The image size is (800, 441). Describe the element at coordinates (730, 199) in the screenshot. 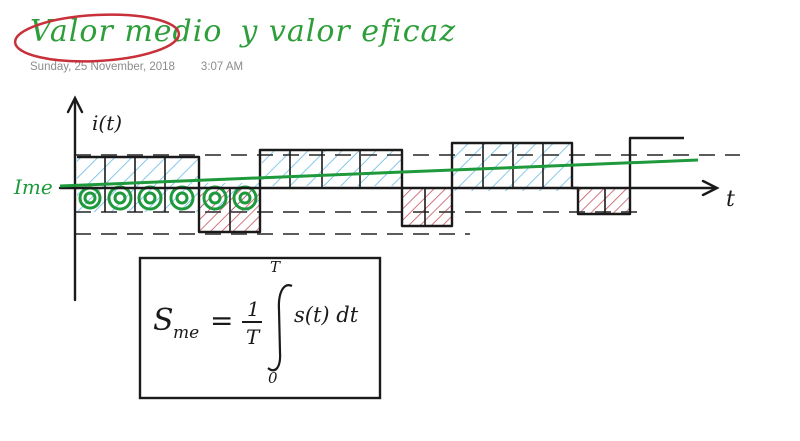

I see `x-axis-label: t` at that location.